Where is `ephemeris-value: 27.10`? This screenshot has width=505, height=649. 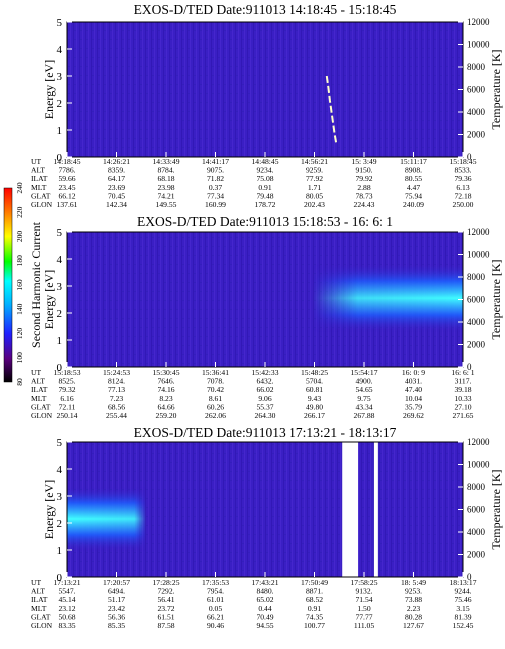 ephemeris-value: 27.10 is located at coordinates (462, 406).